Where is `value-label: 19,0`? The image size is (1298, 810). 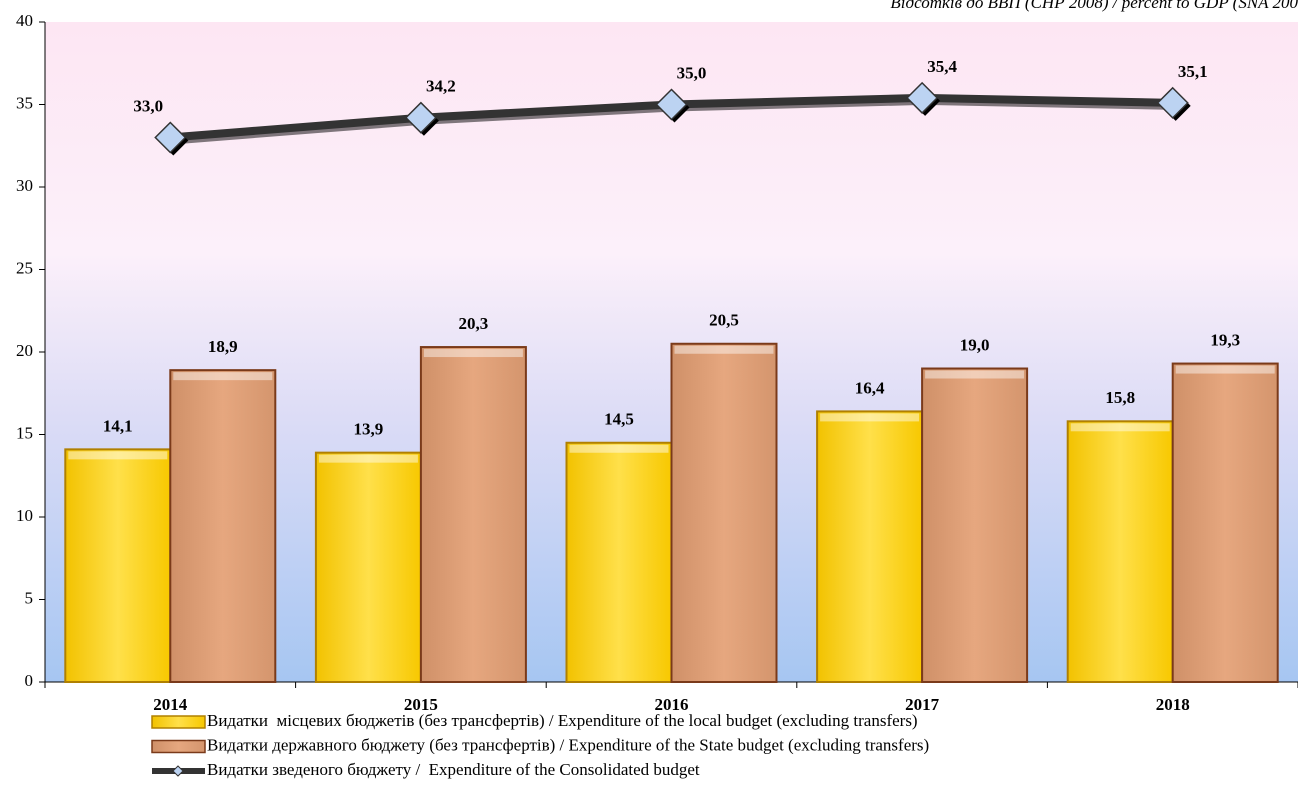 value-label: 19,0 is located at coordinates (975, 344).